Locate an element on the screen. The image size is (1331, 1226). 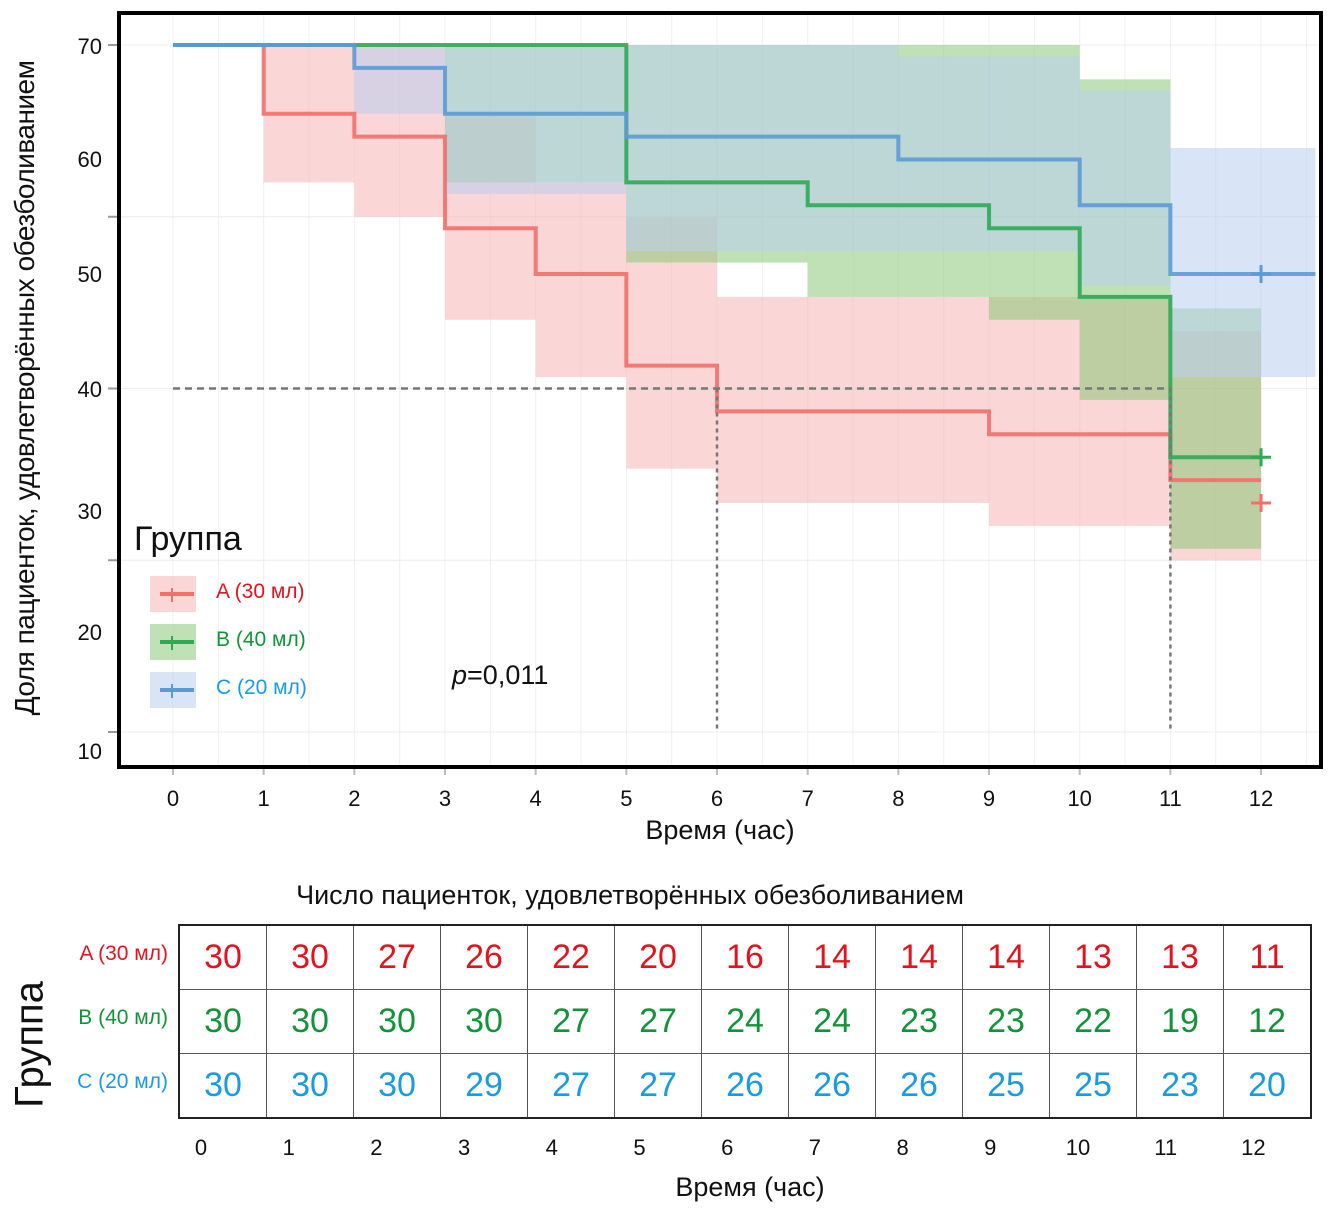
x-axis-title: Время (час) is located at coordinates (720, 830).